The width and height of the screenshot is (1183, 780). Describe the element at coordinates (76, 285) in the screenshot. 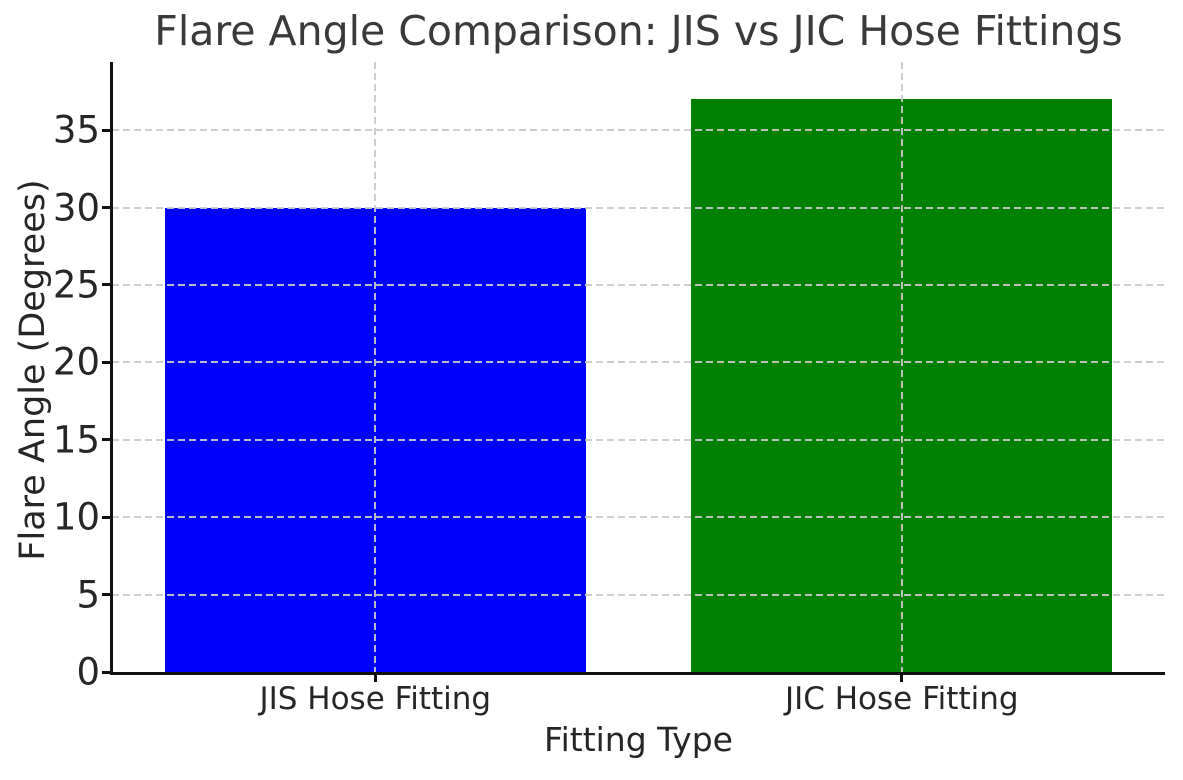

I see `y-tick-label: 25` at that location.